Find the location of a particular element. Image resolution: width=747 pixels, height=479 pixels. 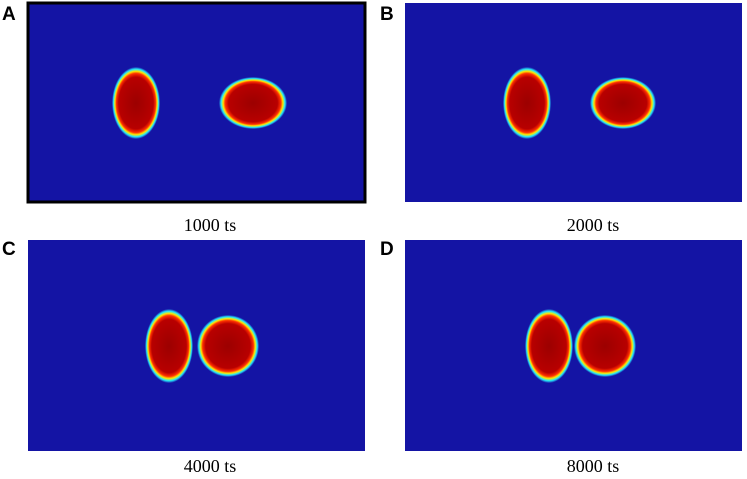

panel-caption: 1000 ts is located at coordinates (210, 225).